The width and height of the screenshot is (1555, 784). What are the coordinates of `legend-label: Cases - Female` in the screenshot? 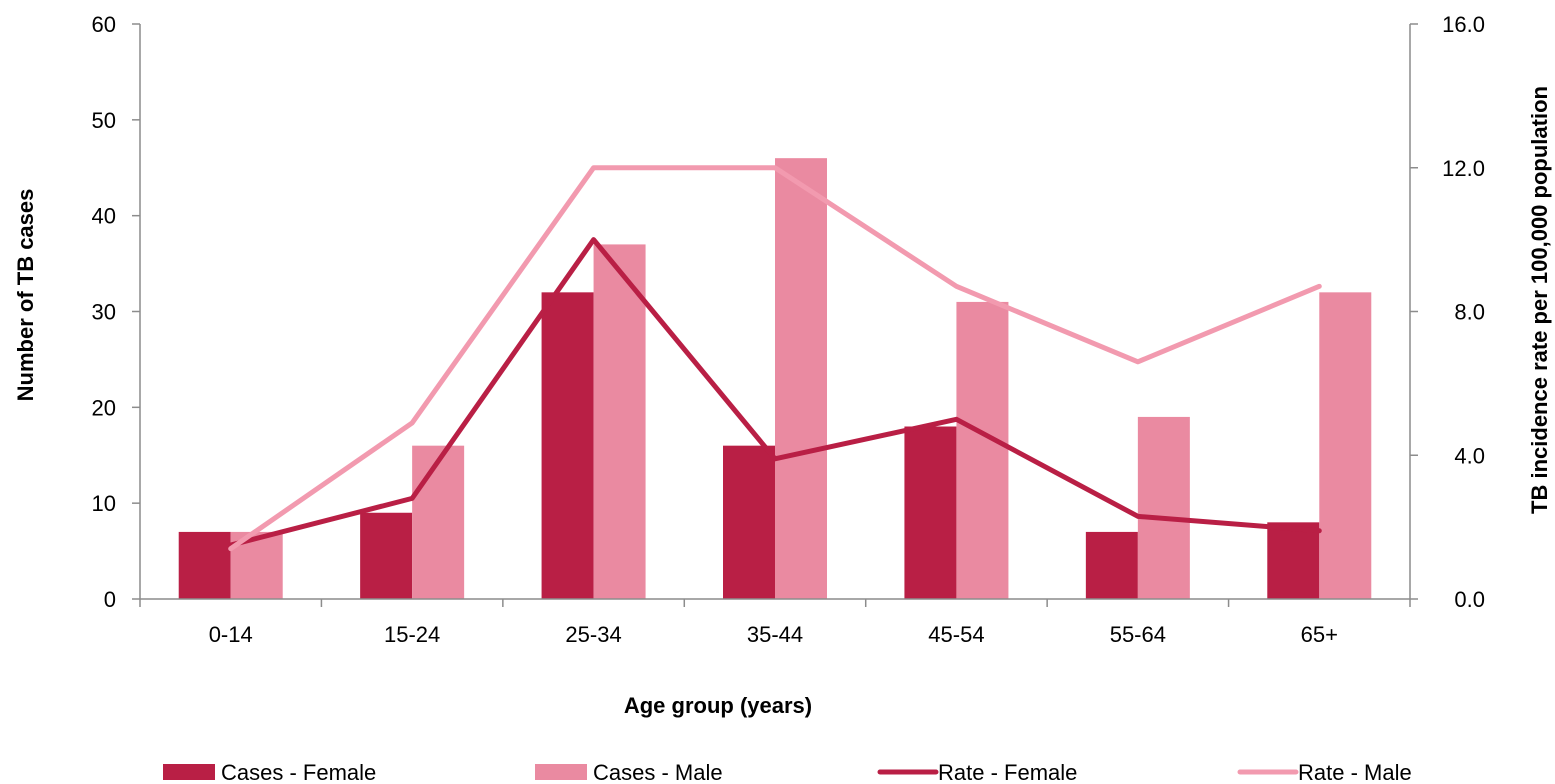 It's located at (298, 772).